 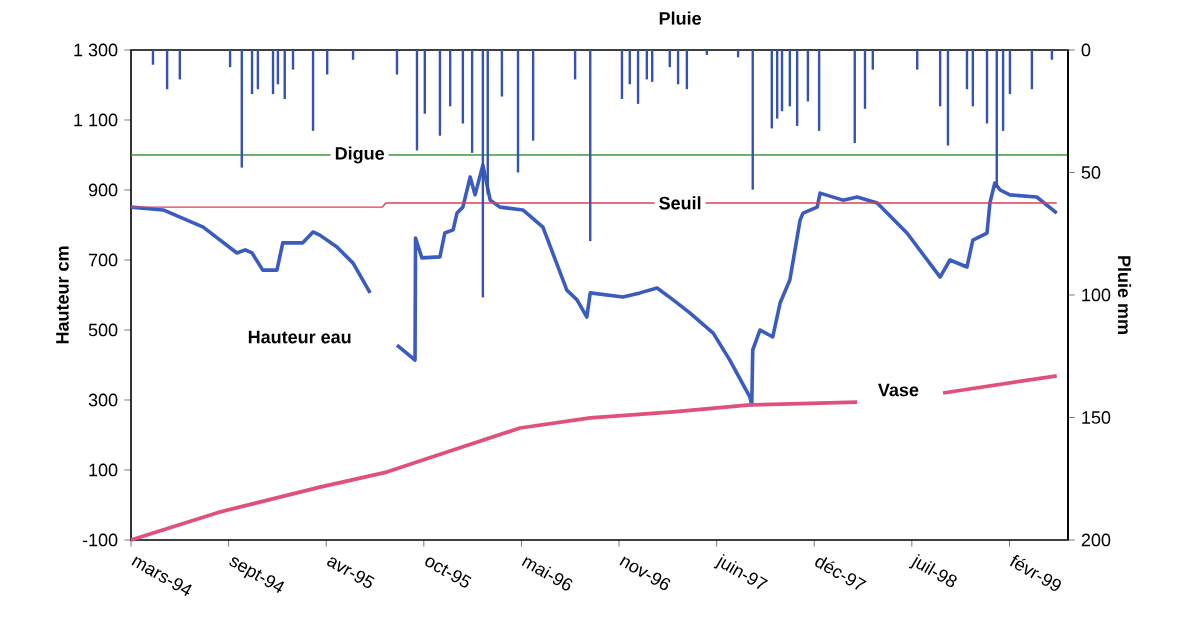 I want to click on ref-line-label: Digue, so click(x=360, y=155).